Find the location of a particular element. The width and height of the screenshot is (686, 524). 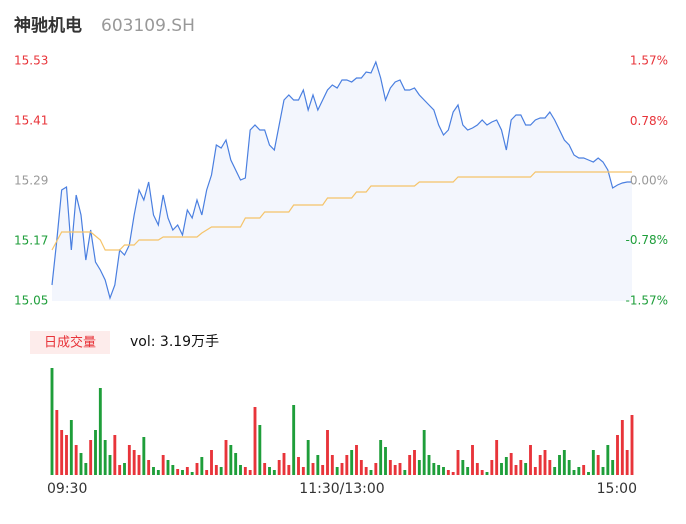

legend-label: 日成交量 is located at coordinates (70, 343).